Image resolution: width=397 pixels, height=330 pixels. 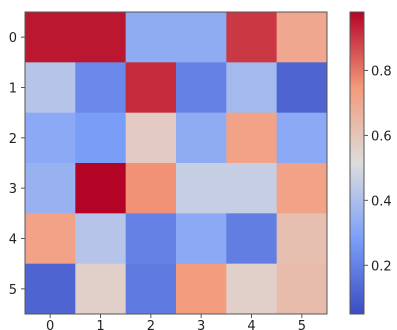 What do you see at coordinates (302, 37) in the screenshot?
I see `heatmap-cell-r0-c5` at bounding box center [302, 37].